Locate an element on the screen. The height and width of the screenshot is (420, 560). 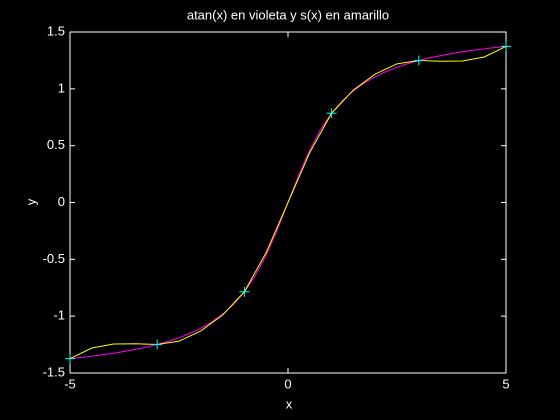
y-tick-label: 0.5 is located at coordinates (56, 144).